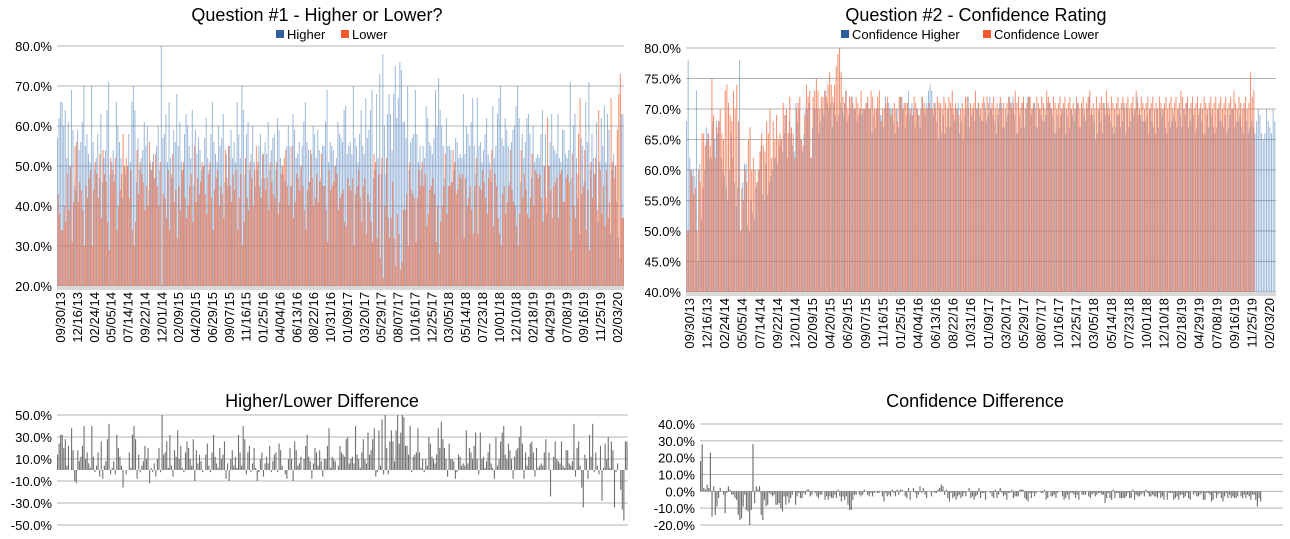 The width and height of the screenshot is (1290, 539). What do you see at coordinates (981, 294) in the screenshot?
I see `axis-floor` at bounding box center [981, 294].